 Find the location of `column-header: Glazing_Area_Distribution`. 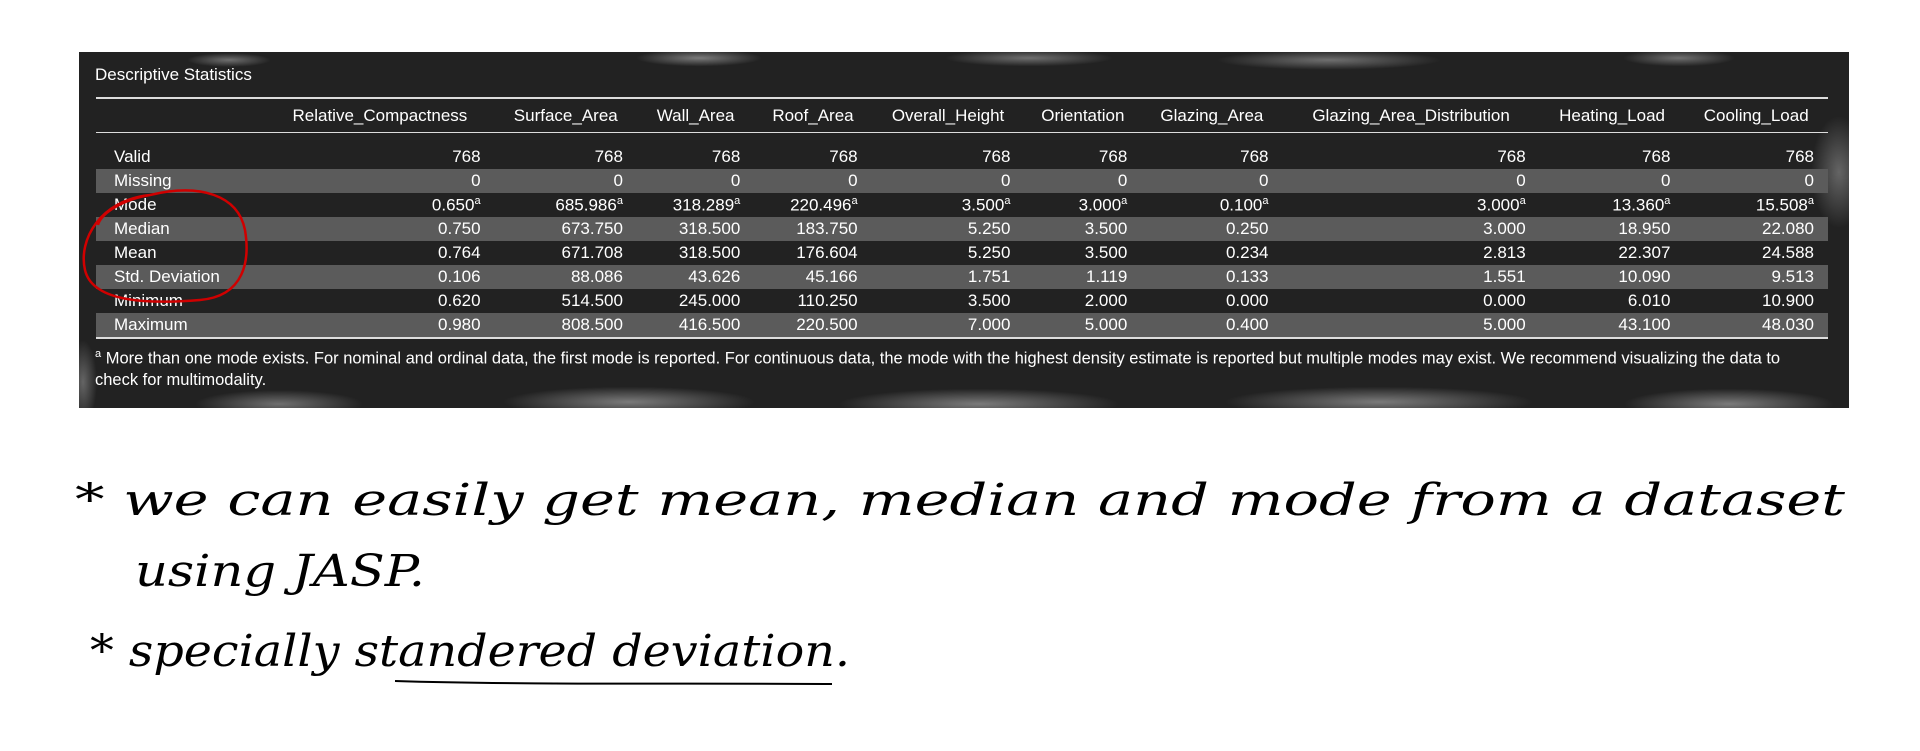

column-header: Glazing_Area_Distribution is located at coordinates (1411, 115).